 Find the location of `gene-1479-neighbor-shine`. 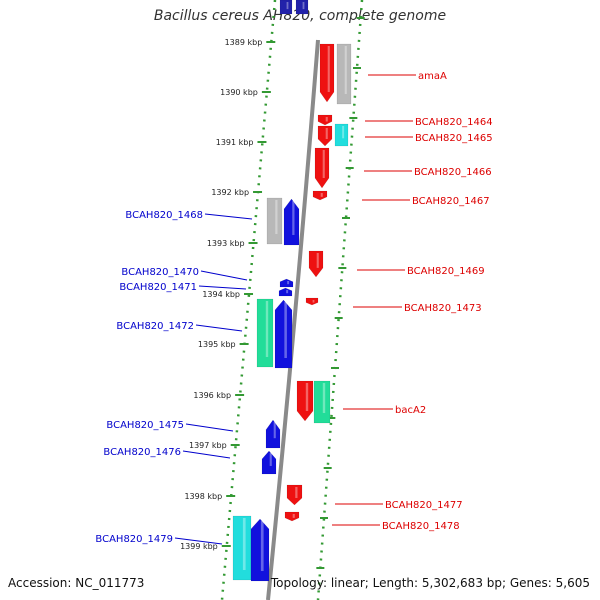

gene-1479-neighbor-shine is located at coordinates (244, 544).